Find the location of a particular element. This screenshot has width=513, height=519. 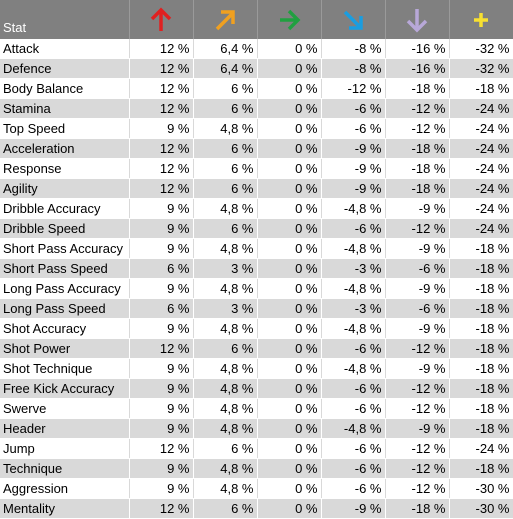

table-row: Short Pass Speed 6 % 3 % 0 % -3 % -6 % -18 % is located at coordinates (256, 268).